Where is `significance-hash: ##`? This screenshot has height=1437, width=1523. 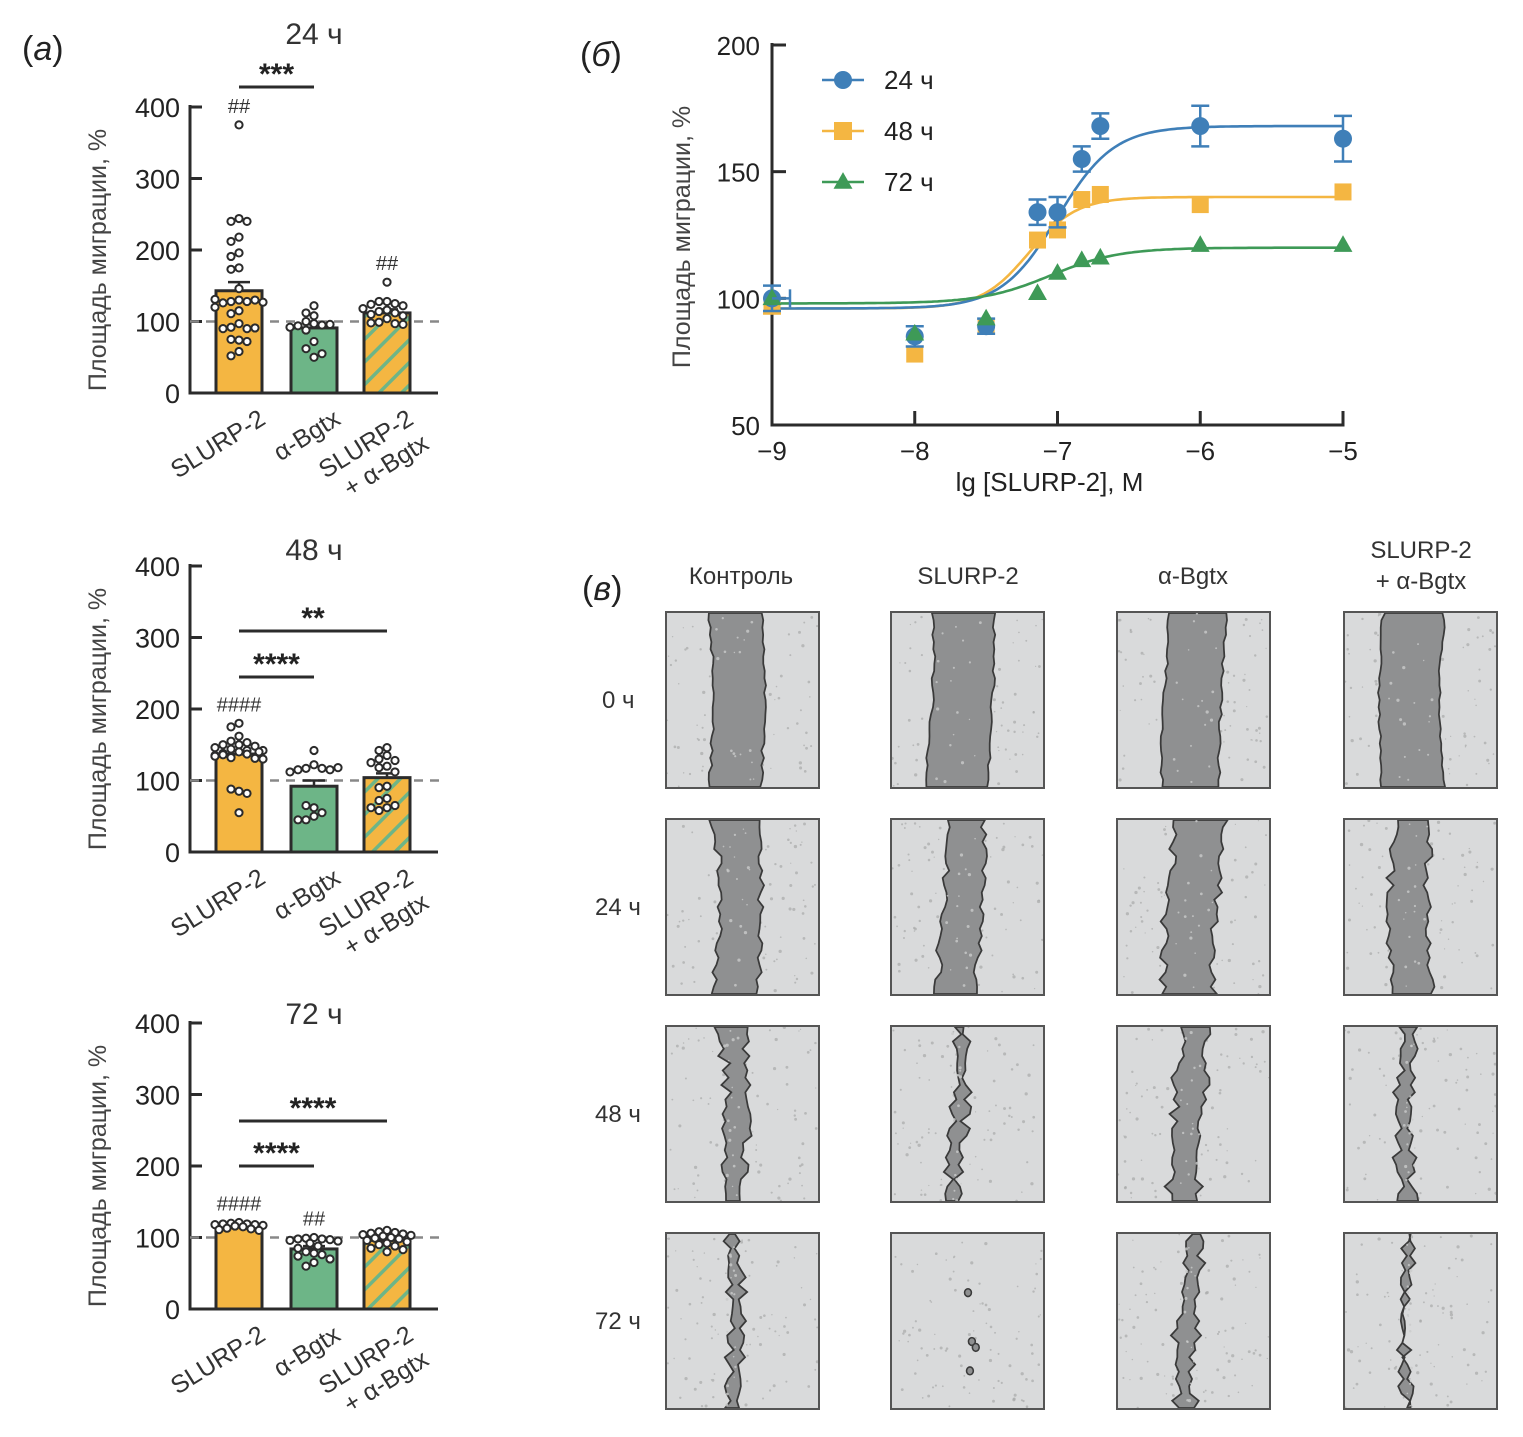
significance-hash: ## is located at coordinates (239, 107).